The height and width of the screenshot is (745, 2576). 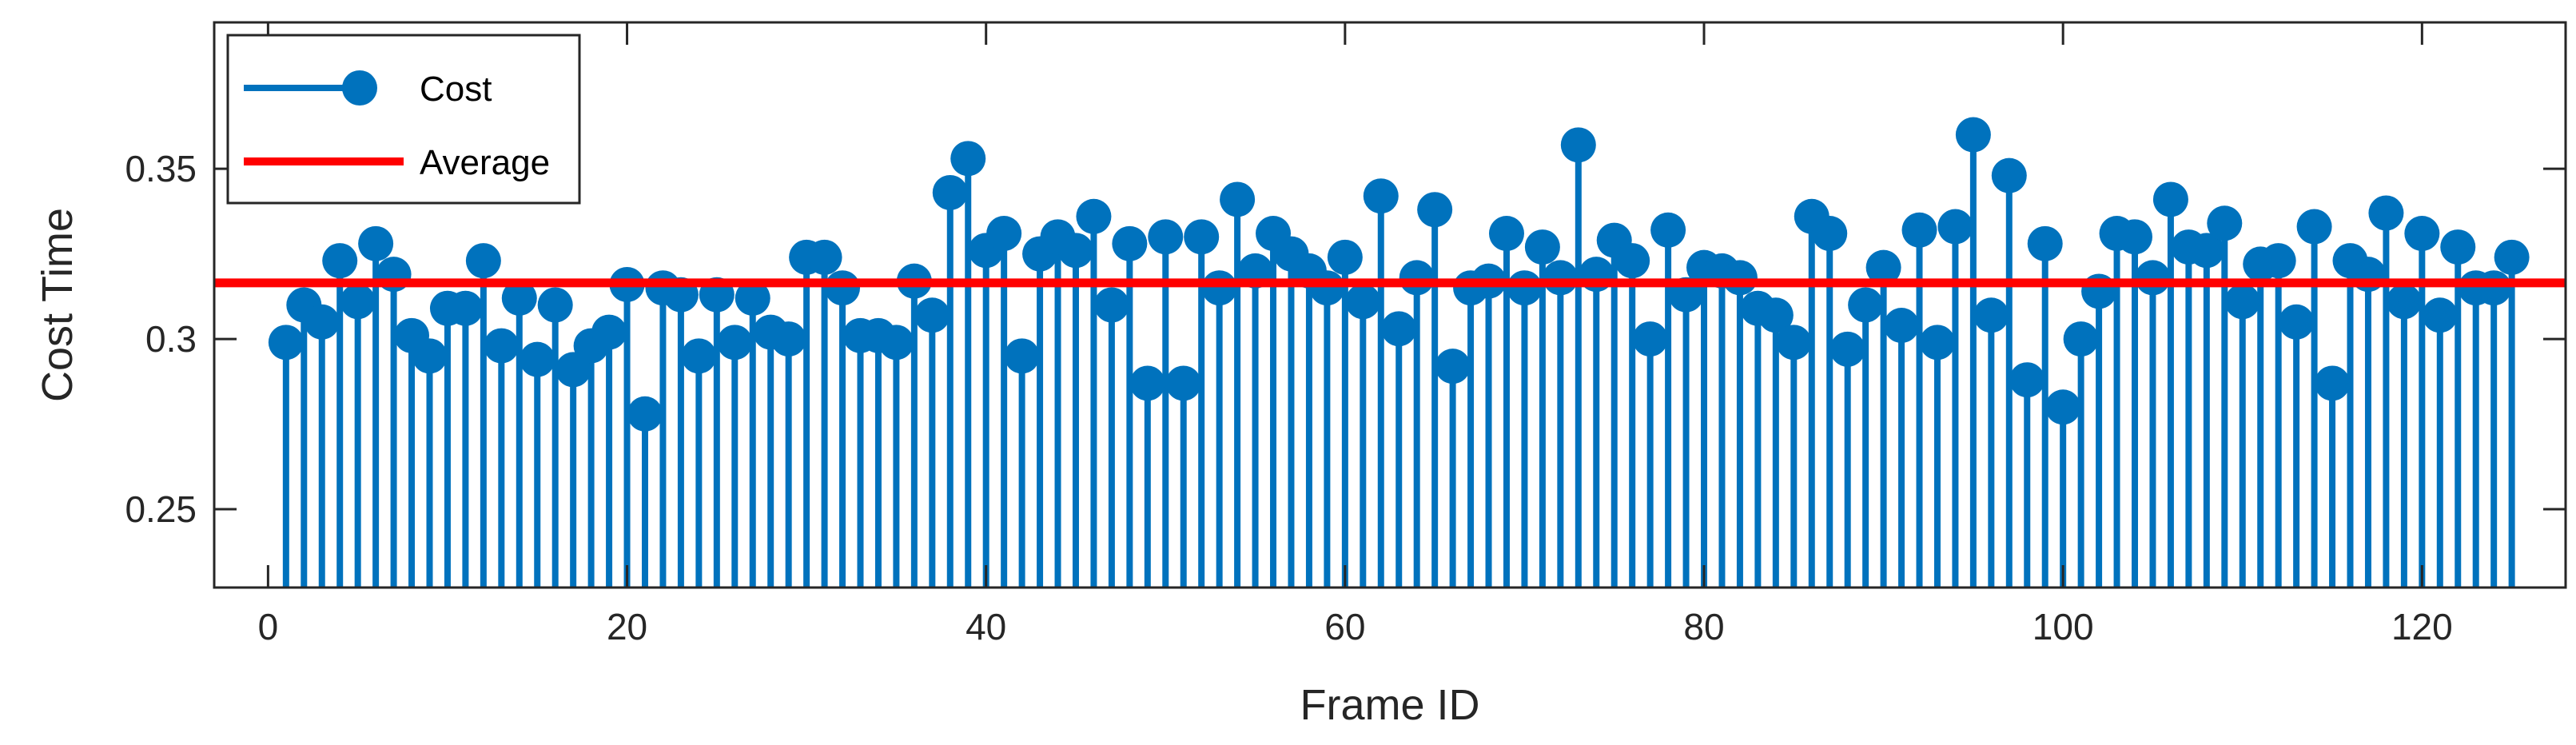 What do you see at coordinates (171, 339) in the screenshot?
I see `y-tick-label: 0.3` at bounding box center [171, 339].